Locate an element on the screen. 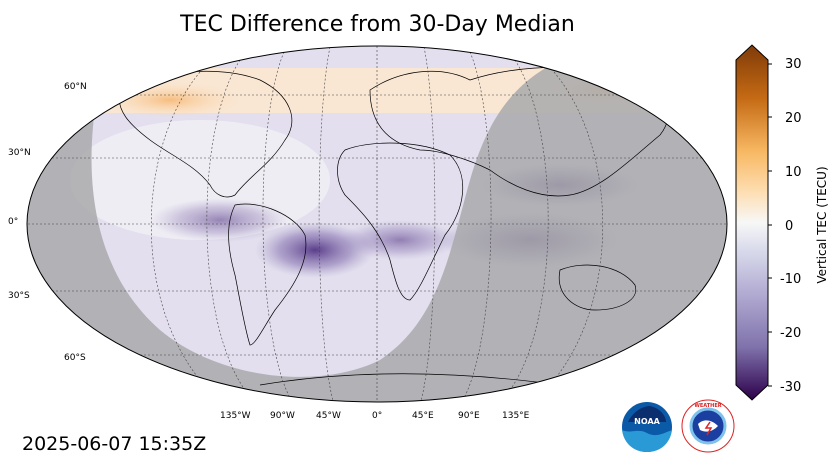  lon-label: 0° is located at coordinates (377, 416).